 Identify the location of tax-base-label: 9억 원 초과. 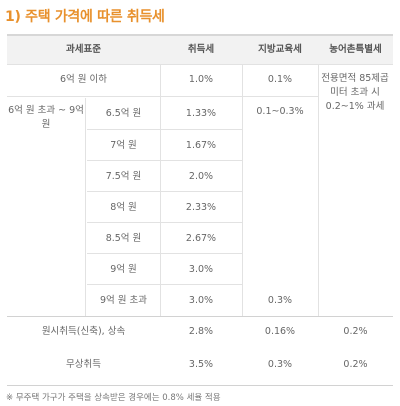
(123, 300).